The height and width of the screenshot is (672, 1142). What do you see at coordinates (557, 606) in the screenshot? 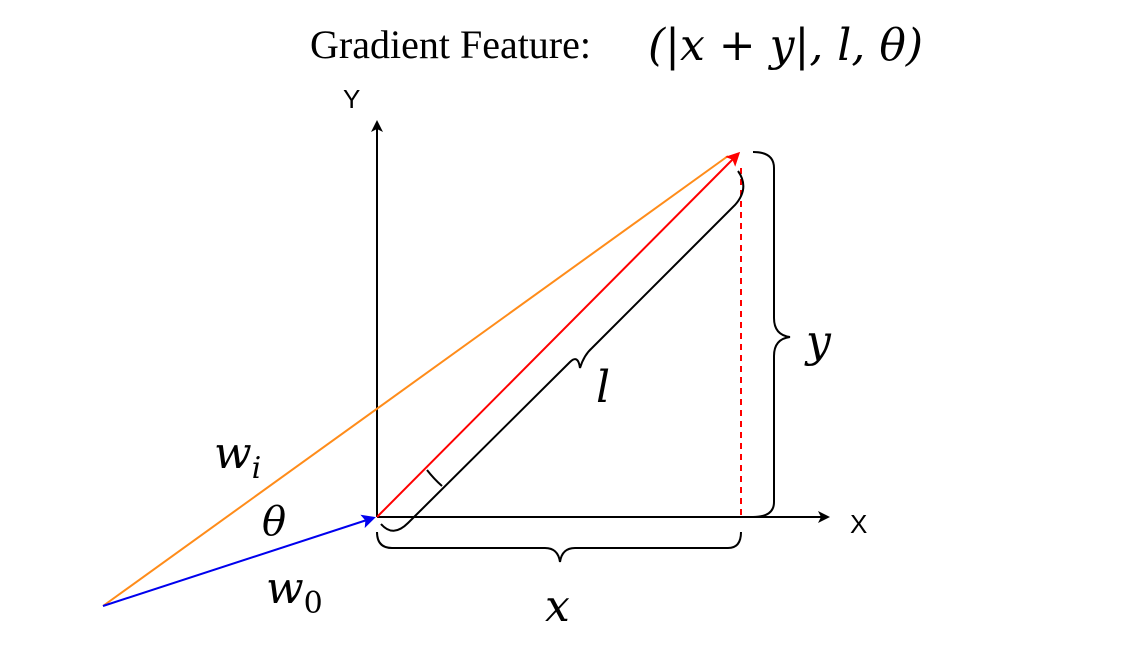
I see `x-label: x` at bounding box center [557, 606].